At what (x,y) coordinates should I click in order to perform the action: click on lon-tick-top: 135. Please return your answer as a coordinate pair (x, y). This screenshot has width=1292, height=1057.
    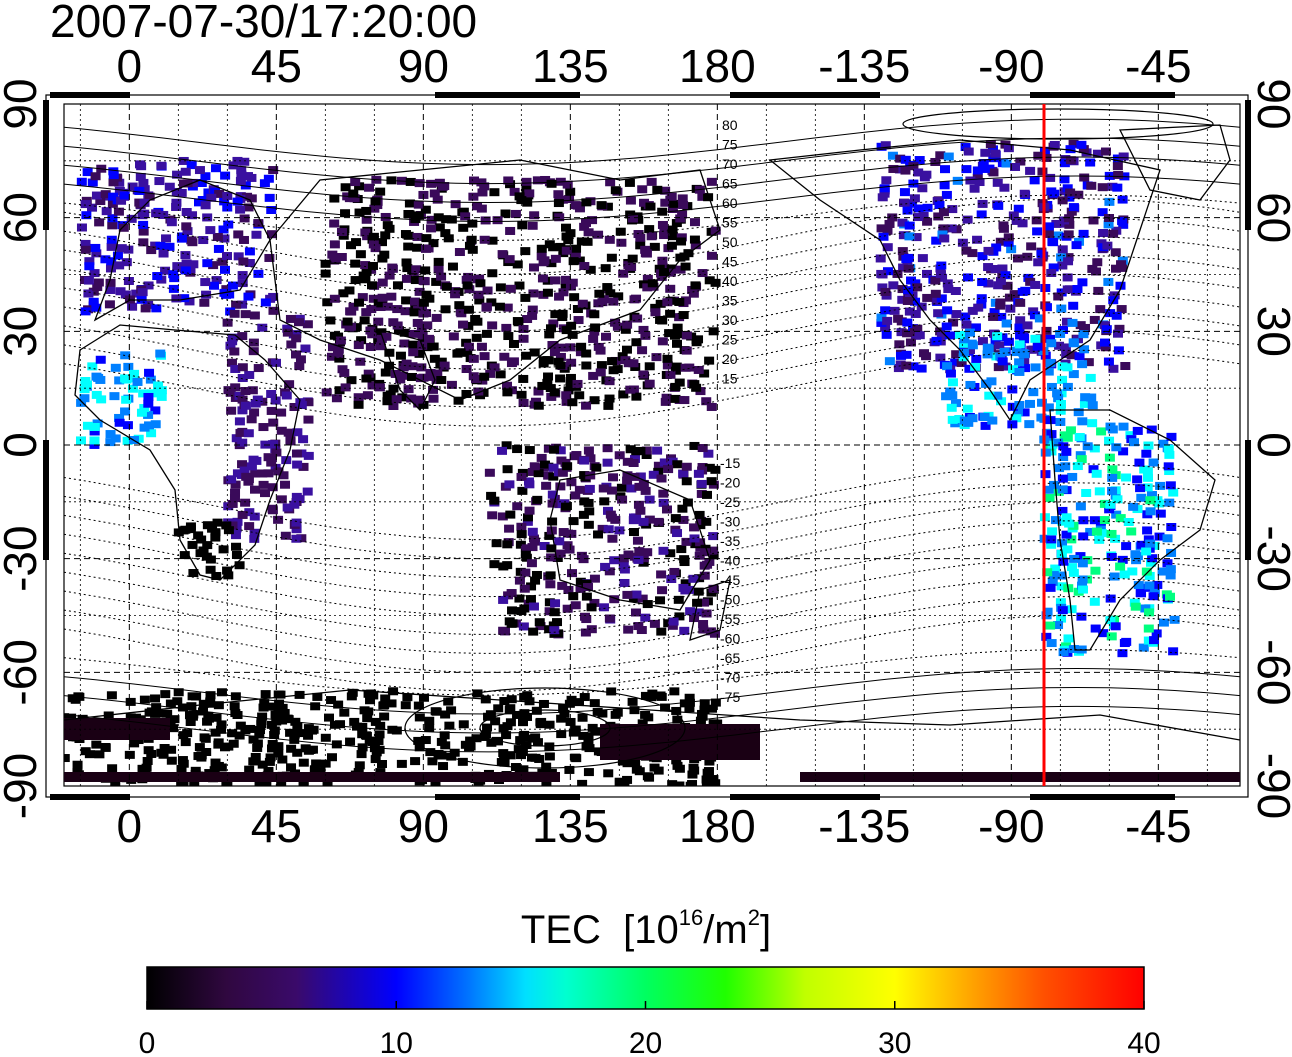
    Looking at the image, I should click on (570, 66).